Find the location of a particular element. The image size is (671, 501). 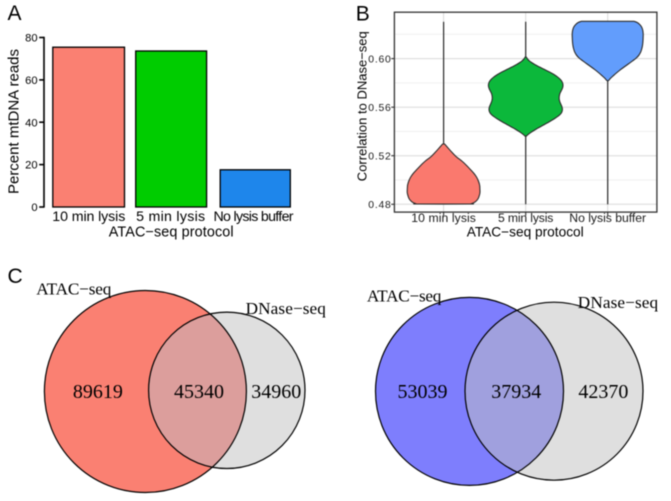

svg-text: 0.48 is located at coordinates (379, 205).